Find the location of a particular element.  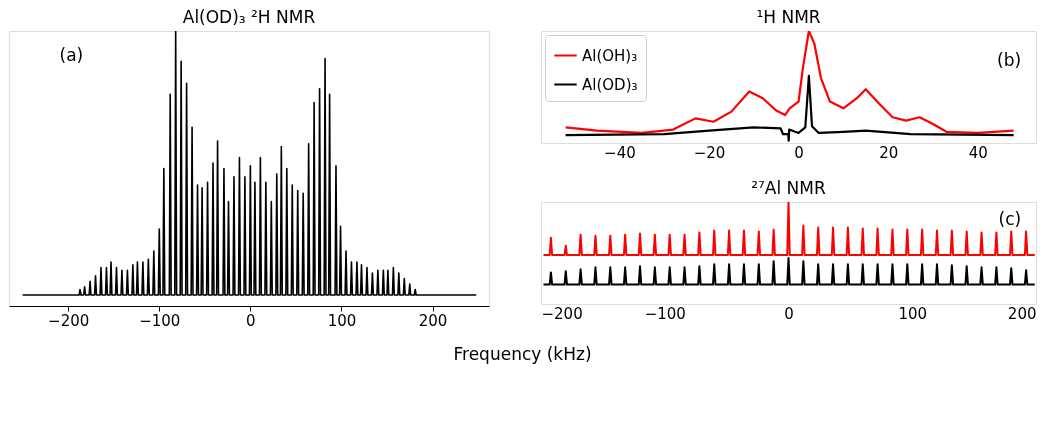

x-tick-label: −20 is located at coordinates (709, 152).